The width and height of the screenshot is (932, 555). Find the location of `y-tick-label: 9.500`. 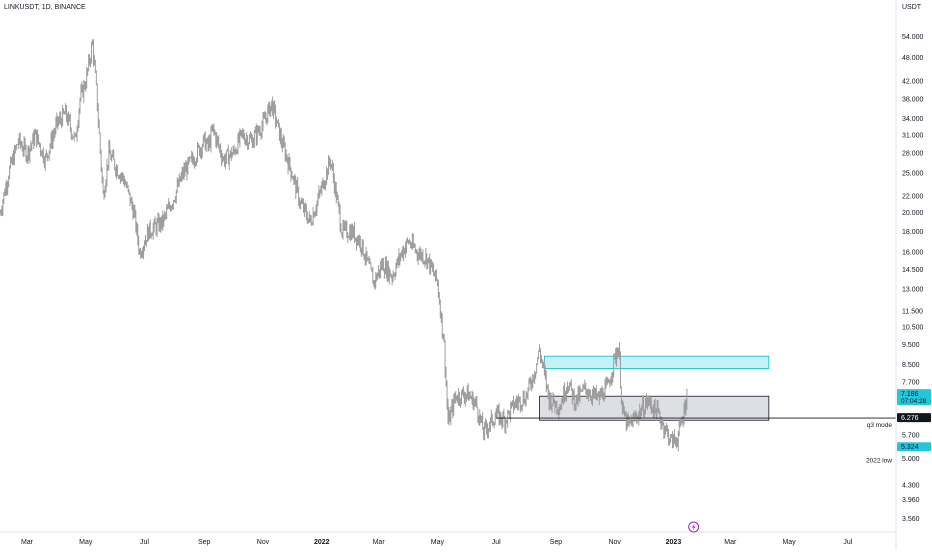

y-tick-label: 9.500 is located at coordinates (911, 345).